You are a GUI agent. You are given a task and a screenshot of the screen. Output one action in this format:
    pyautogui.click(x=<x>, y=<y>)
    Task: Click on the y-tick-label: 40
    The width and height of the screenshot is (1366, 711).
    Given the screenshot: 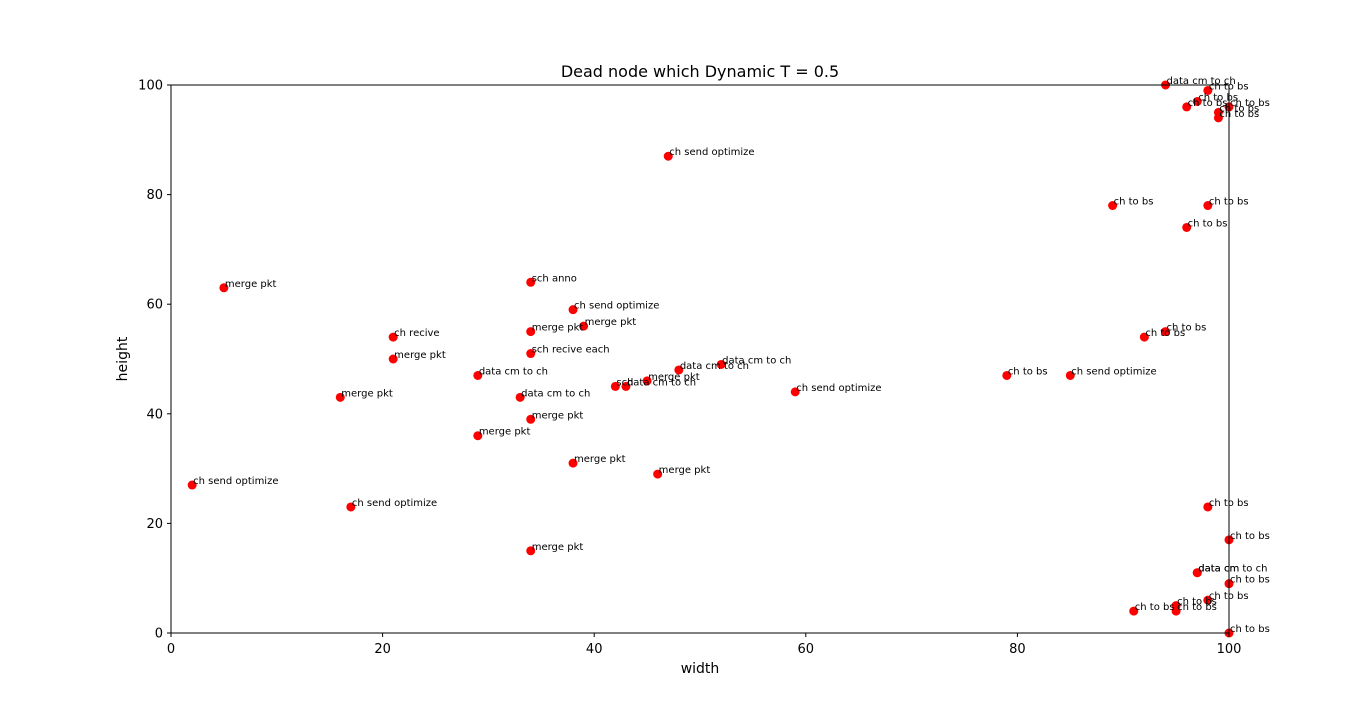 What is the action you would take?
    pyautogui.click(x=154, y=414)
    